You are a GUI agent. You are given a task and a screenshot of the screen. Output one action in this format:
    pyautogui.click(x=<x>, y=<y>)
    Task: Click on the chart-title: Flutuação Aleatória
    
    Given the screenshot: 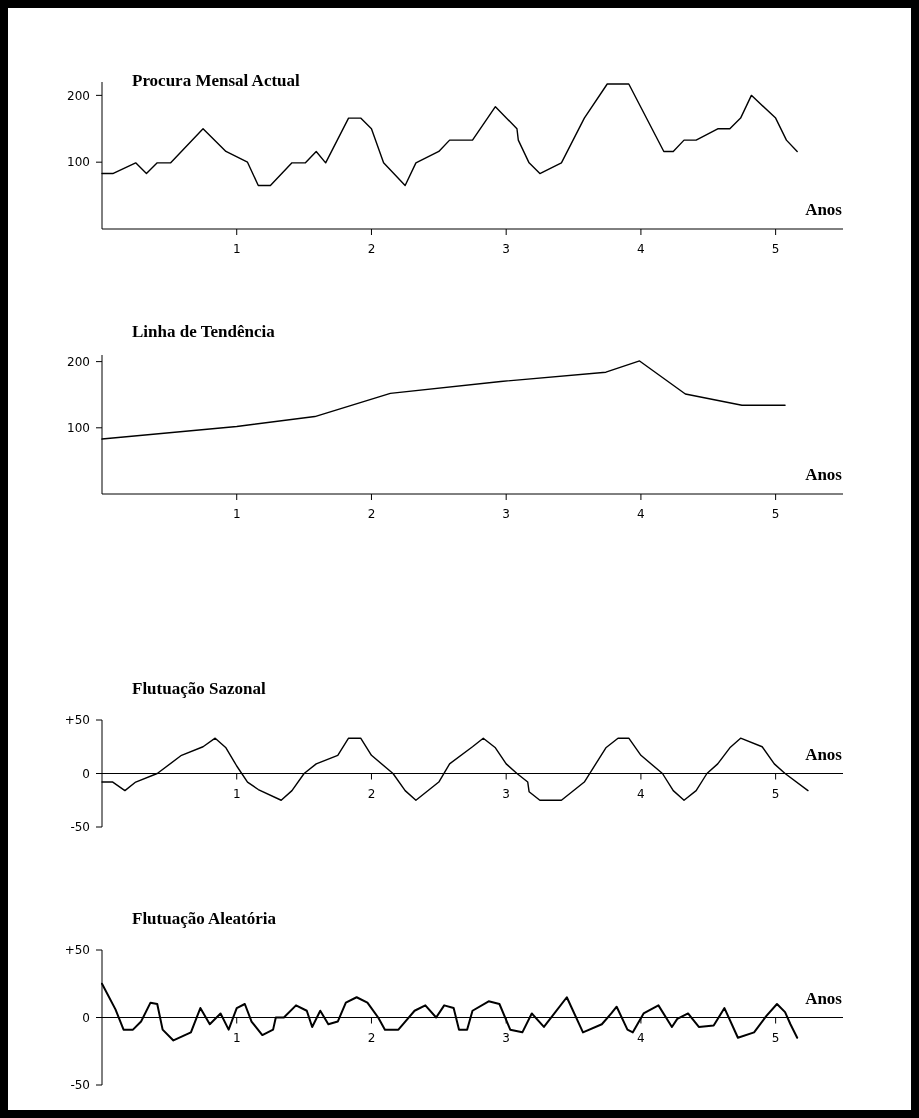 What is the action you would take?
    pyautogui.click(x=204, y=918)
    